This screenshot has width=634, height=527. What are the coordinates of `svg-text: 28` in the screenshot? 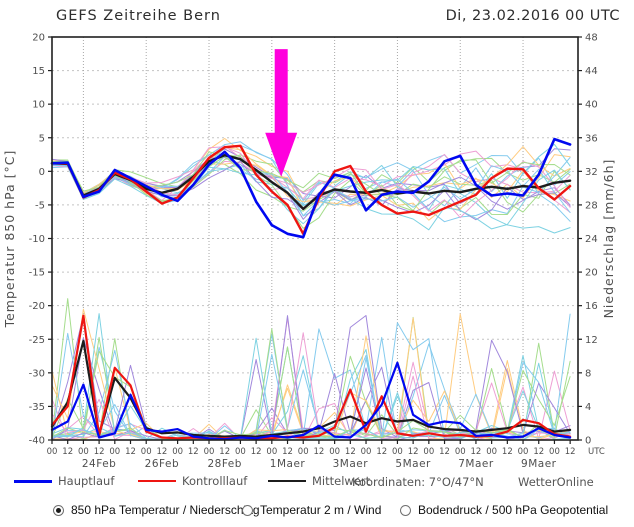 It's located at (591, 205).